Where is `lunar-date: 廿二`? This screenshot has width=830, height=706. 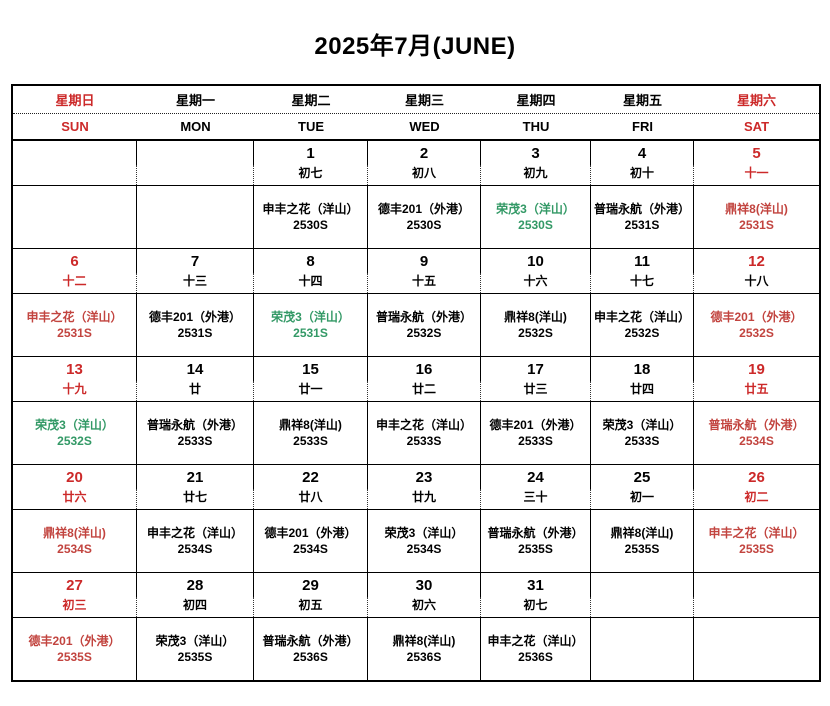 lunar-date: 廿二 is located at coordinates (424, 391).